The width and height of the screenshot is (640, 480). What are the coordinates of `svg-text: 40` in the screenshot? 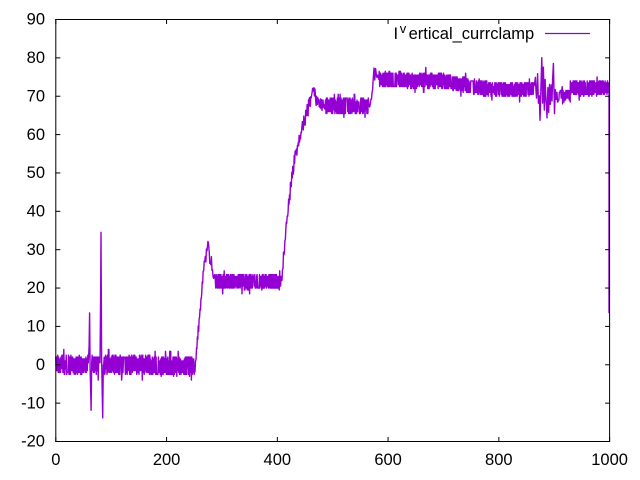 It's located at (36, 212).